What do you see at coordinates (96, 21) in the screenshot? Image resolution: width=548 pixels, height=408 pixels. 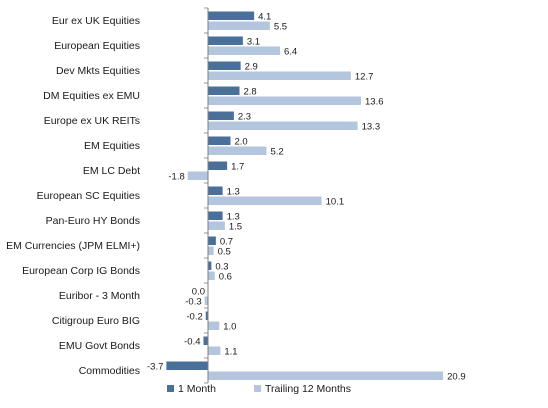 I see `category-label: Eur ex UK Equities` at bounding box center [96, 21].